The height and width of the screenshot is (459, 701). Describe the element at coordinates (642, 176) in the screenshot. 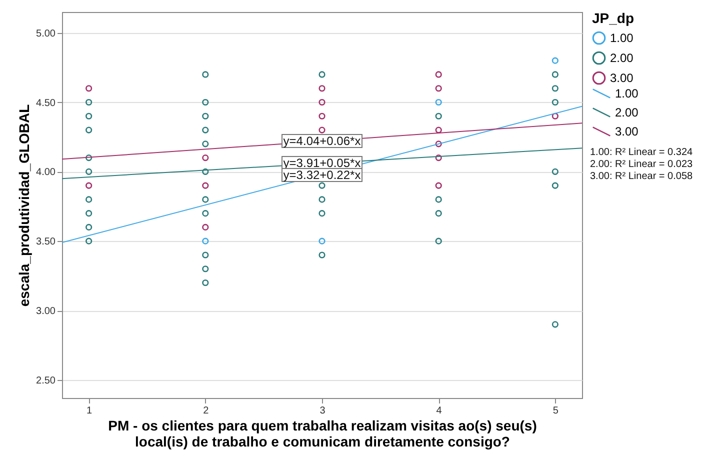

I see `text: 3.00: R² Linear = 0.058` at that location.